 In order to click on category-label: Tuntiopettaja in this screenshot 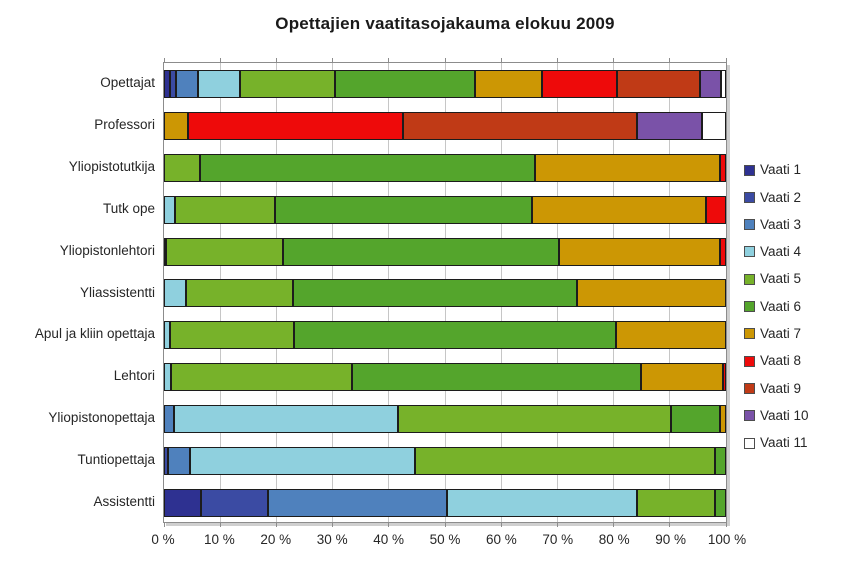, I will do `click(116, 460)`.